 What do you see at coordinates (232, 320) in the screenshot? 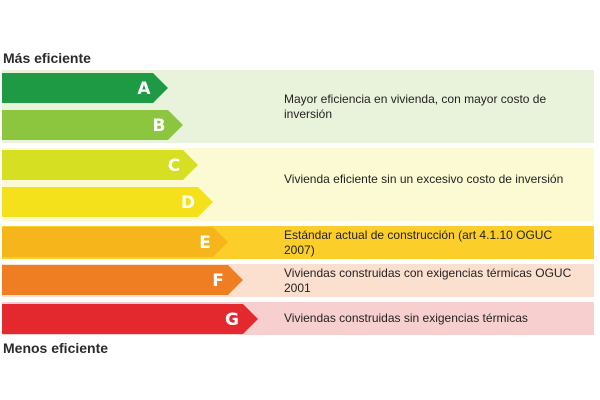
I see `grade-letter-g: G` at bounding box center [232, 320].